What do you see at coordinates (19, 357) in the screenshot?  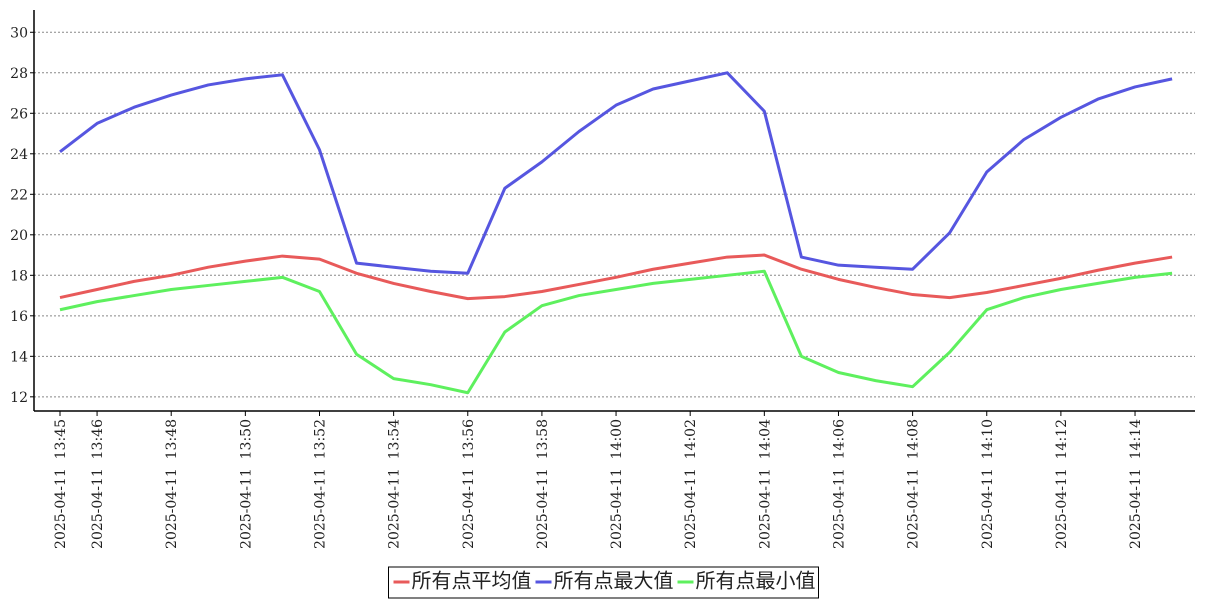 I see `y-tick-label: 14` at bounding box center [19, 357].